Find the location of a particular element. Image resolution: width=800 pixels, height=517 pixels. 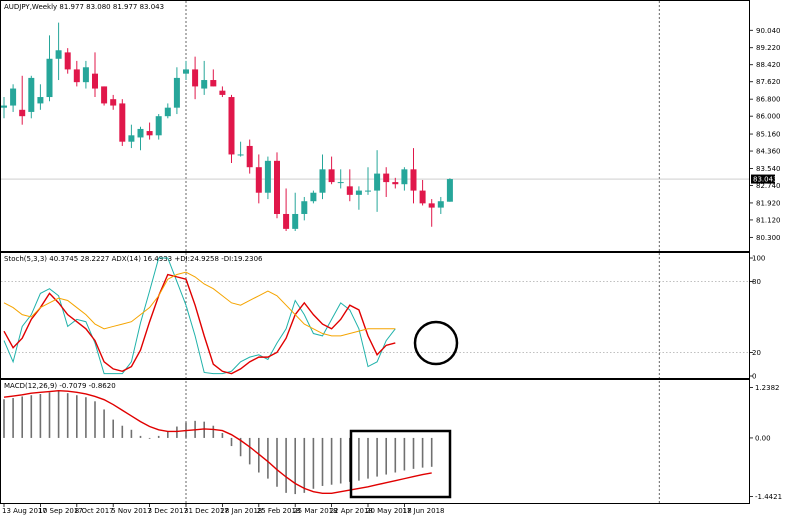

time-tick-label-8: 25 Mar 2018 is located at coordinates (315, 511).